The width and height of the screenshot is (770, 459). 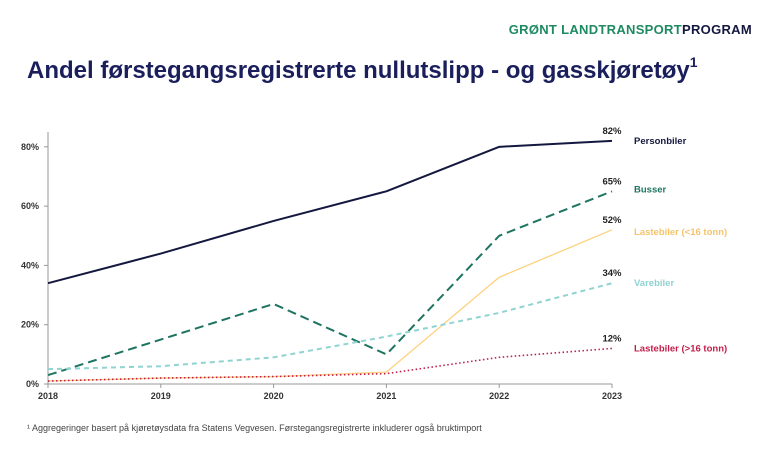 I want to click on brand-part1: GRØNT, so click(x=535, y=29).